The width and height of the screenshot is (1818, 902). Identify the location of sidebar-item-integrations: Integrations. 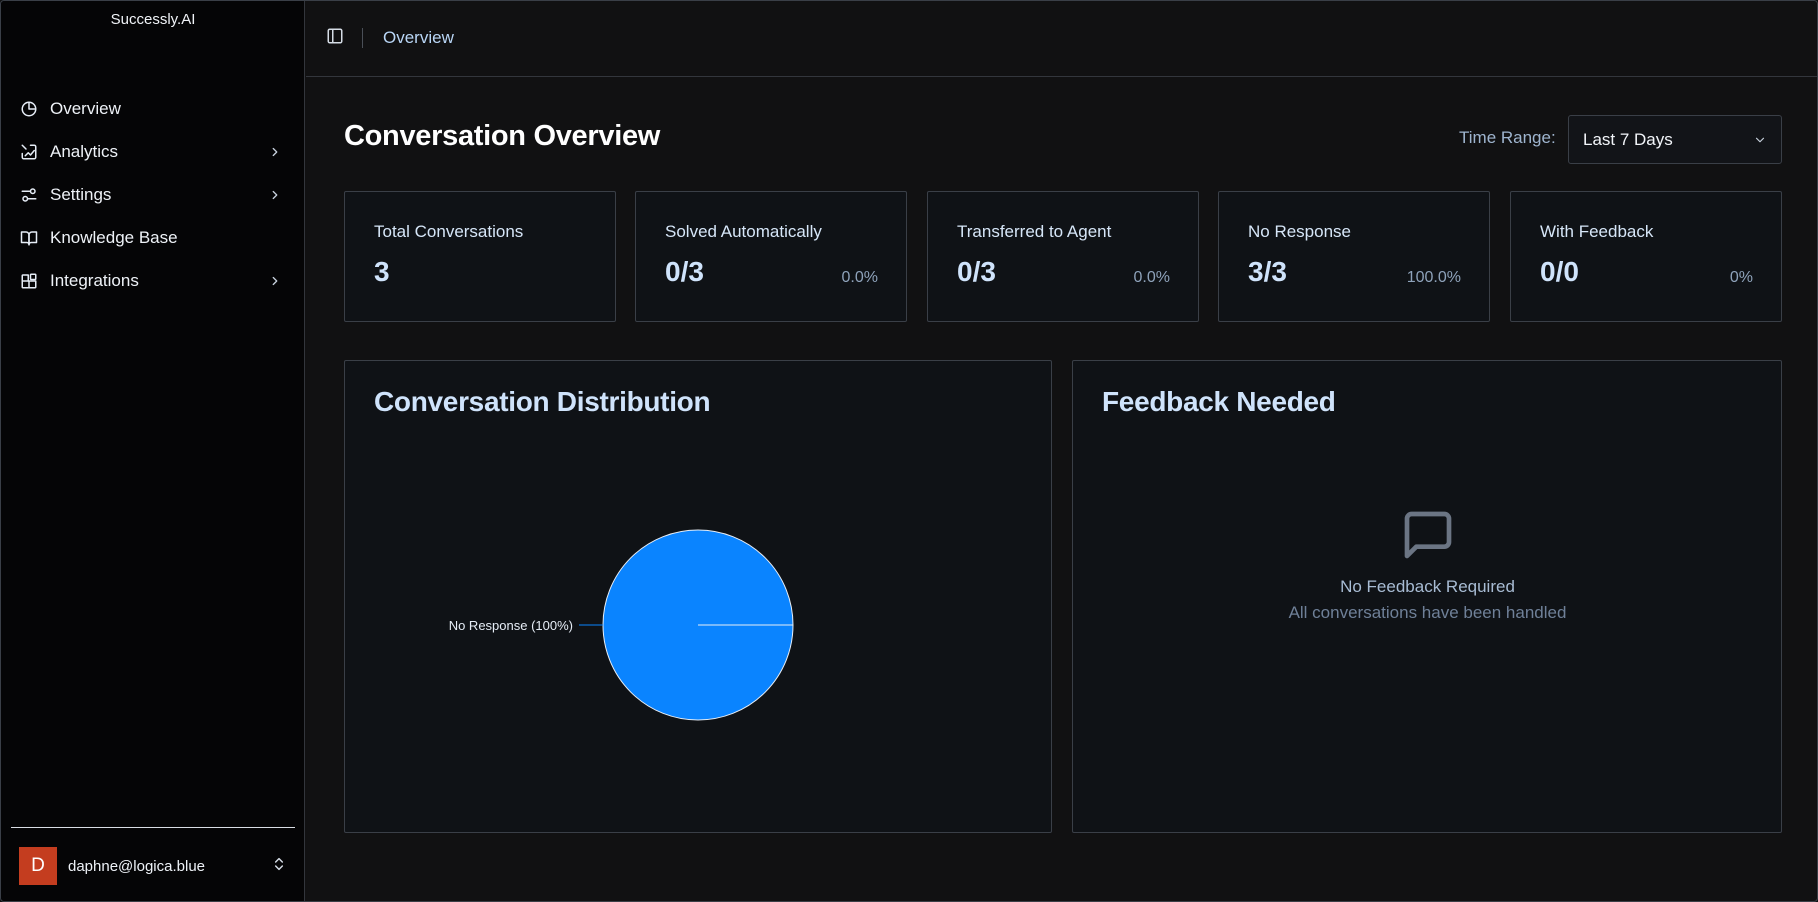
(154, 280).